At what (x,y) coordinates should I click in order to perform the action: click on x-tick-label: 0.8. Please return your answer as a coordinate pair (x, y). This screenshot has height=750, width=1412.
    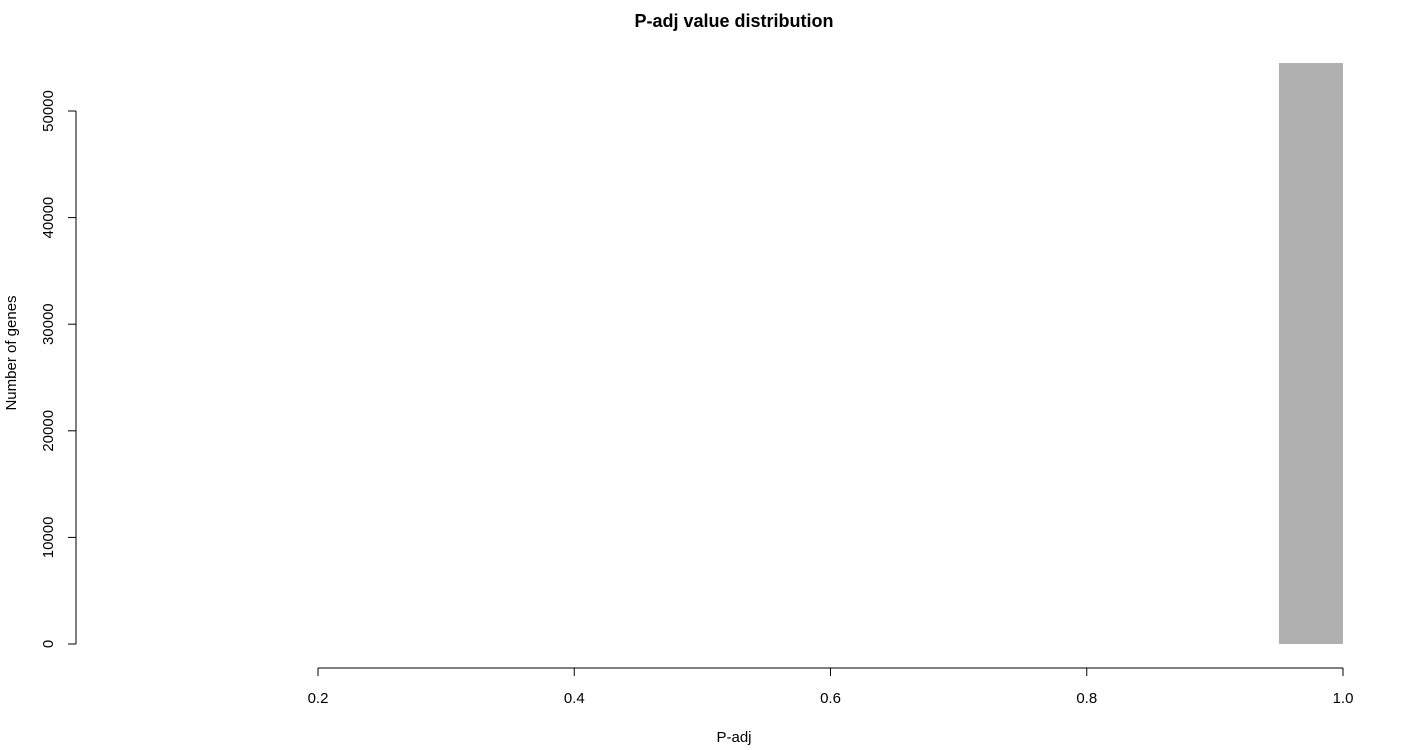
    Looking at the image, I should click on (1086, 698).